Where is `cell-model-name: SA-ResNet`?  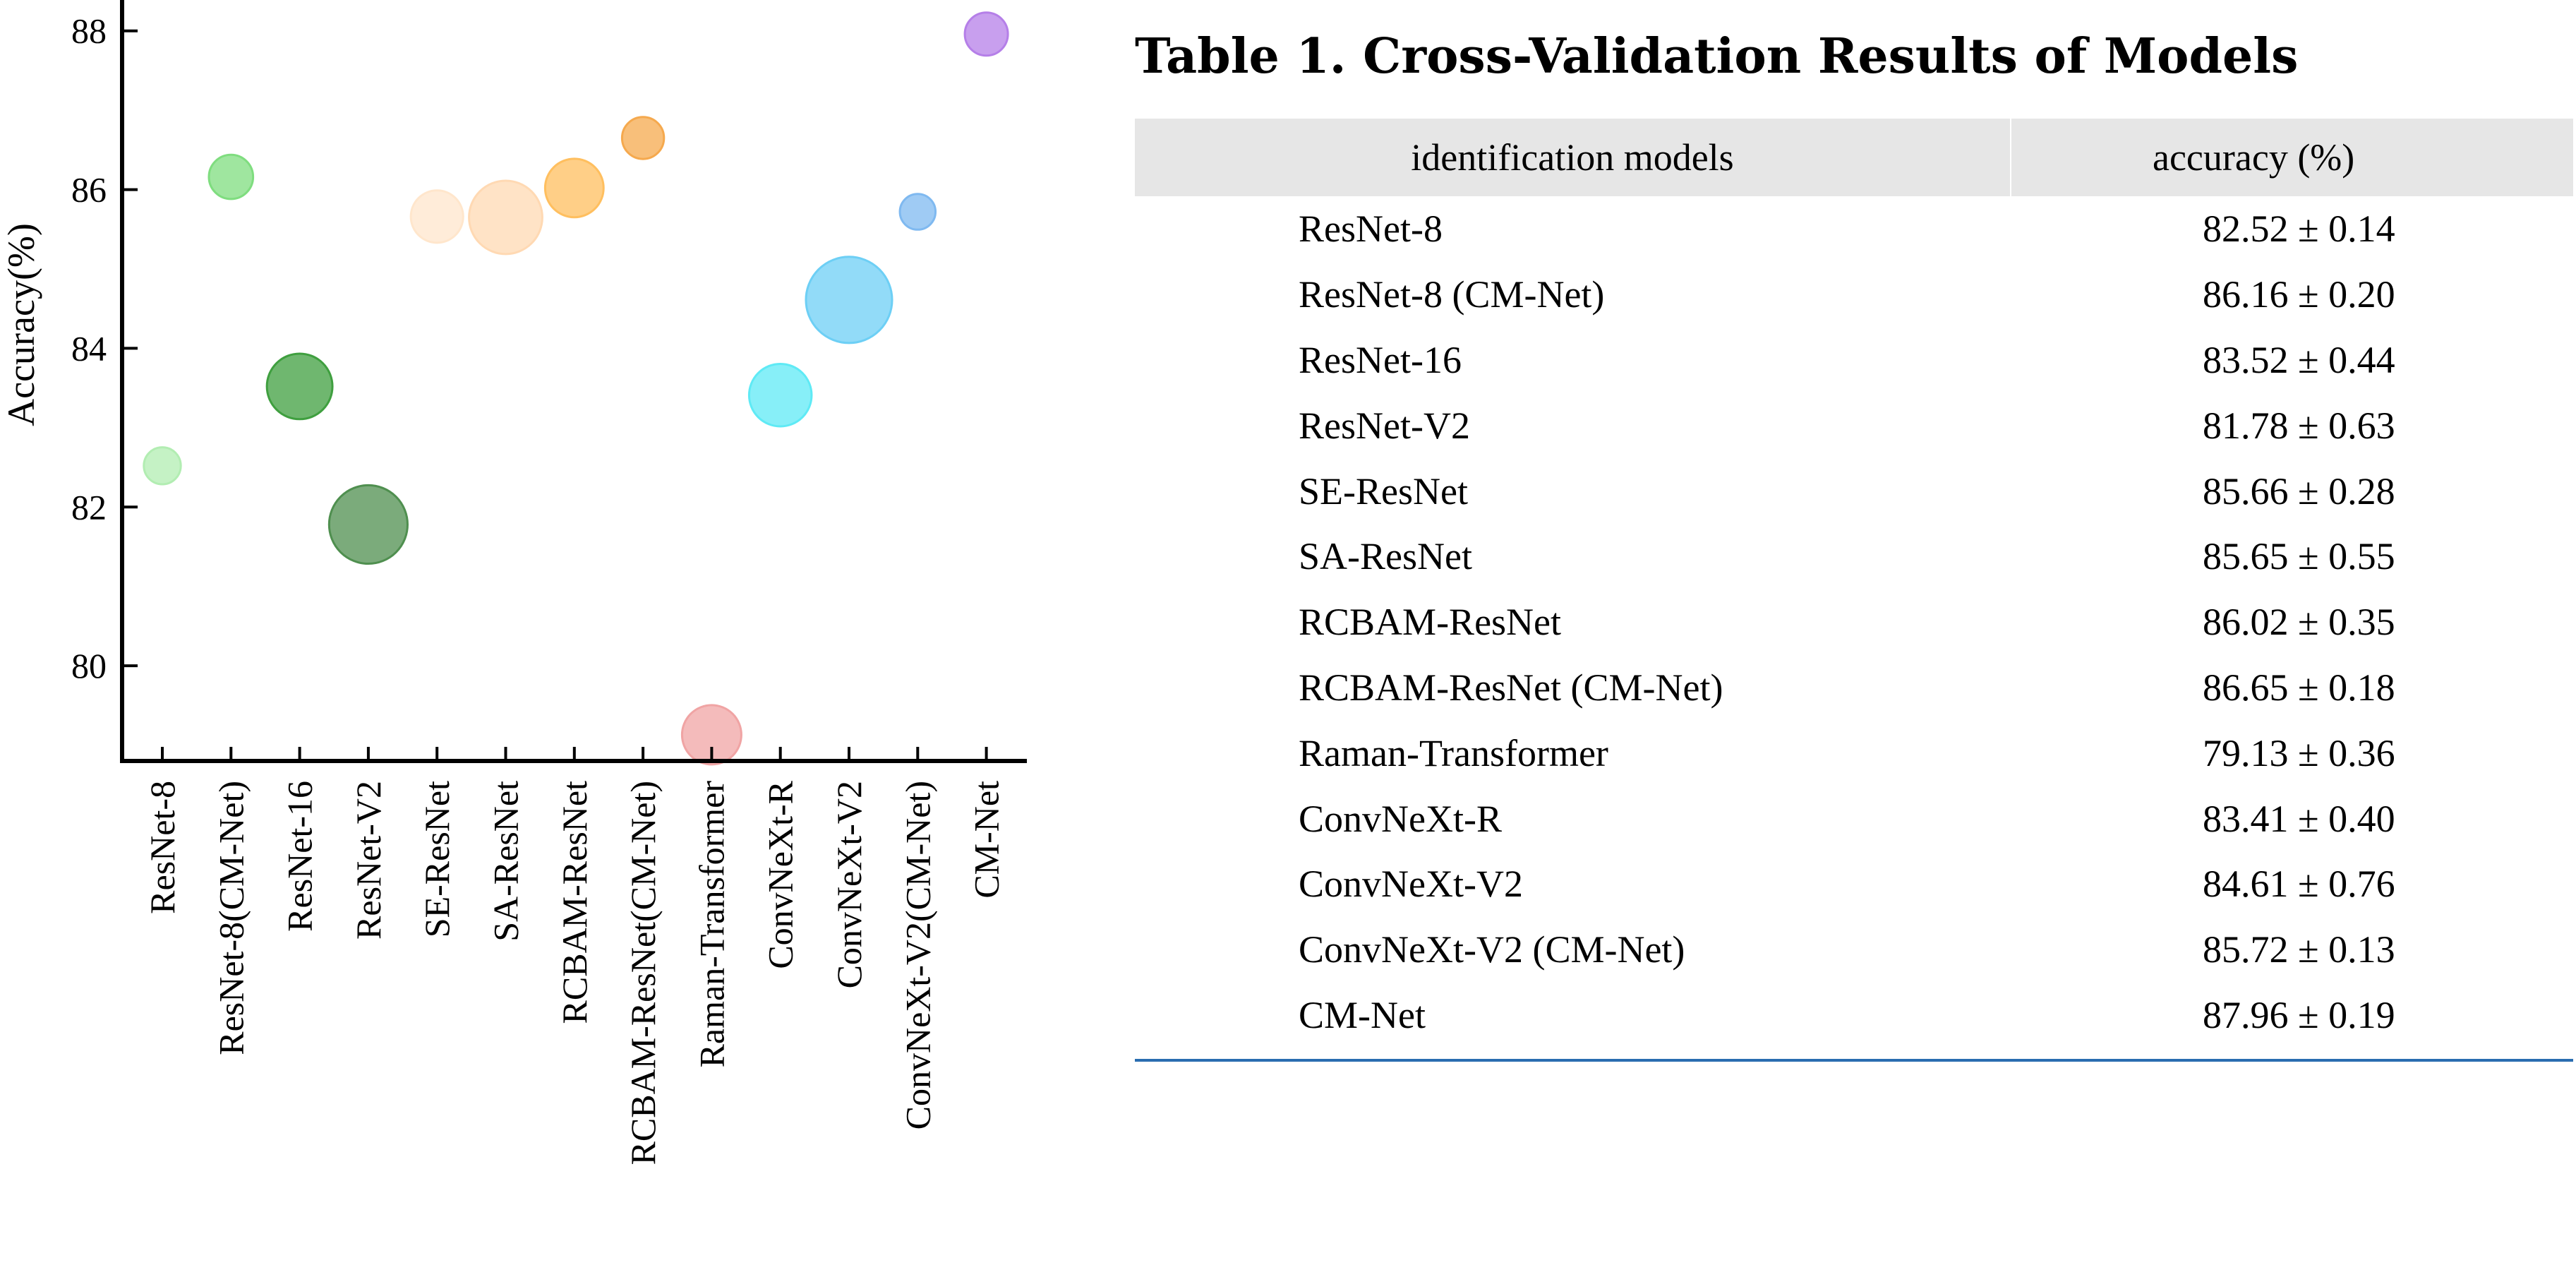 cell-model-name: SA-ResNet is located at coordinates (1385, 557).